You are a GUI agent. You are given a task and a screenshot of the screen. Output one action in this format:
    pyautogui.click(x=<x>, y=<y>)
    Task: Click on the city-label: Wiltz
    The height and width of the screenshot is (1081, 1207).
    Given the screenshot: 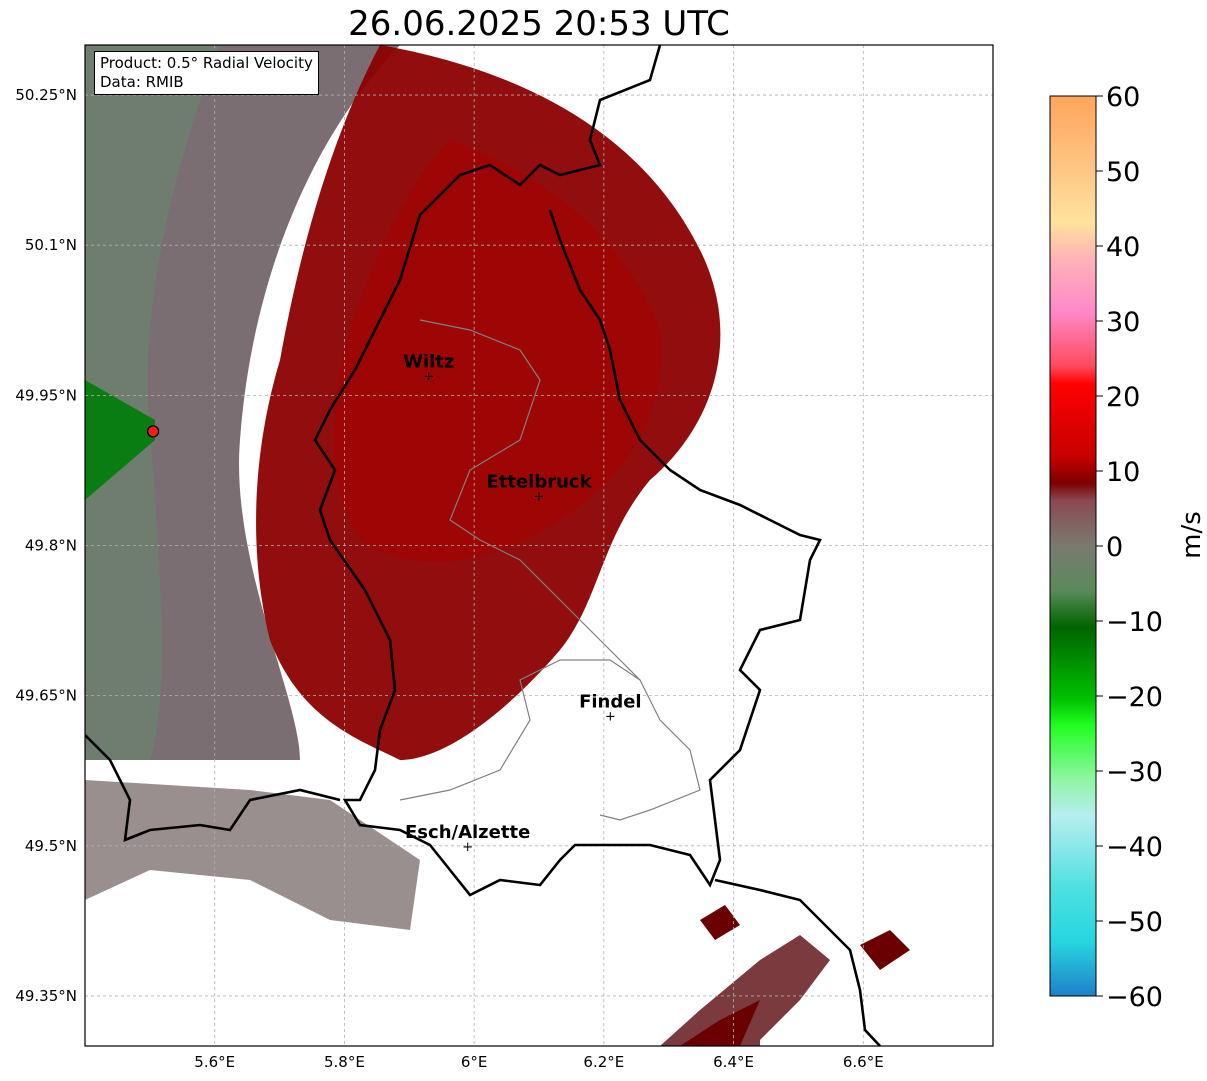 What is the action you would take?
    pyautogui.click(x=428, y=361)
    